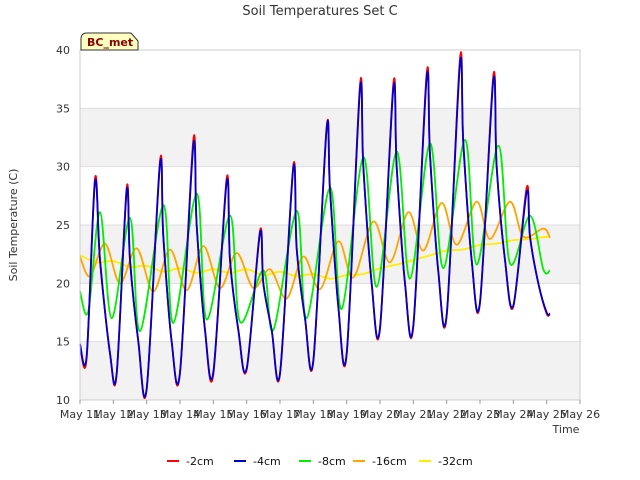 The width and height of the screenshot is (640, 480). What do you see at coordinates (332, 461) in the screenshot?
I see `legend-entry: -8cm` at bounding box center [332, 461].